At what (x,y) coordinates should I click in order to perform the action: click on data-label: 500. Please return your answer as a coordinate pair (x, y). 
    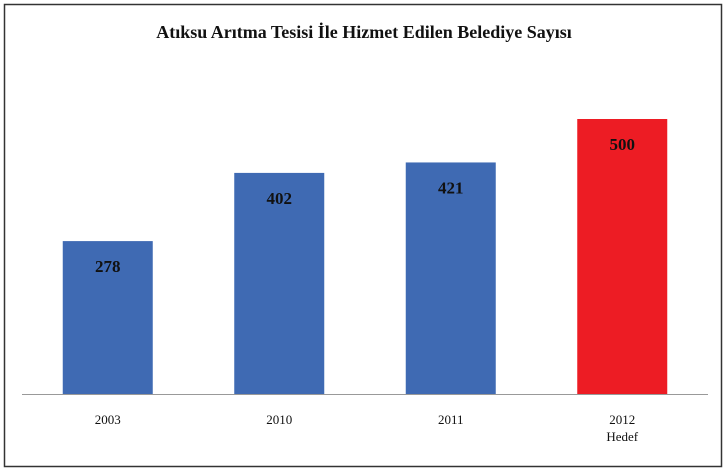
    Looking at the image, I should click on (623, 144).